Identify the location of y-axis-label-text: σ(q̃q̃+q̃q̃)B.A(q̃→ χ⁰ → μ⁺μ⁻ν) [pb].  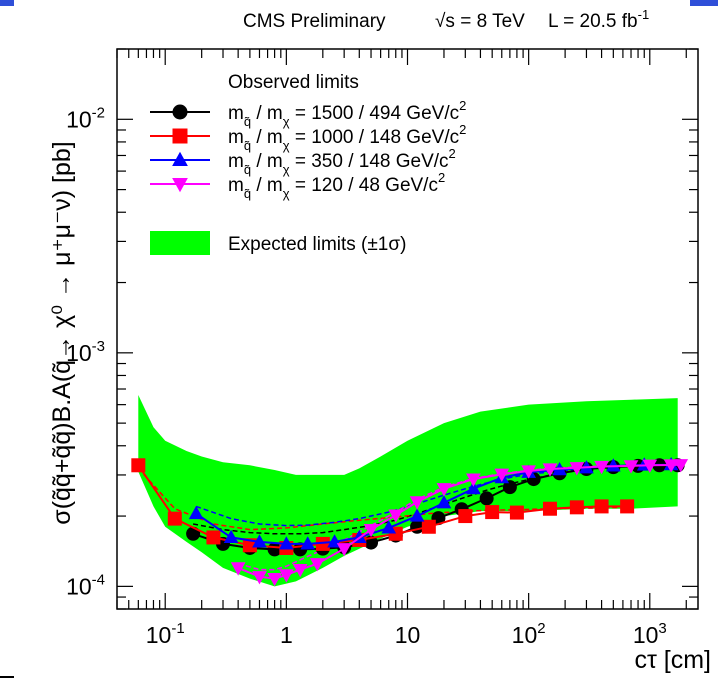
(62, 332).